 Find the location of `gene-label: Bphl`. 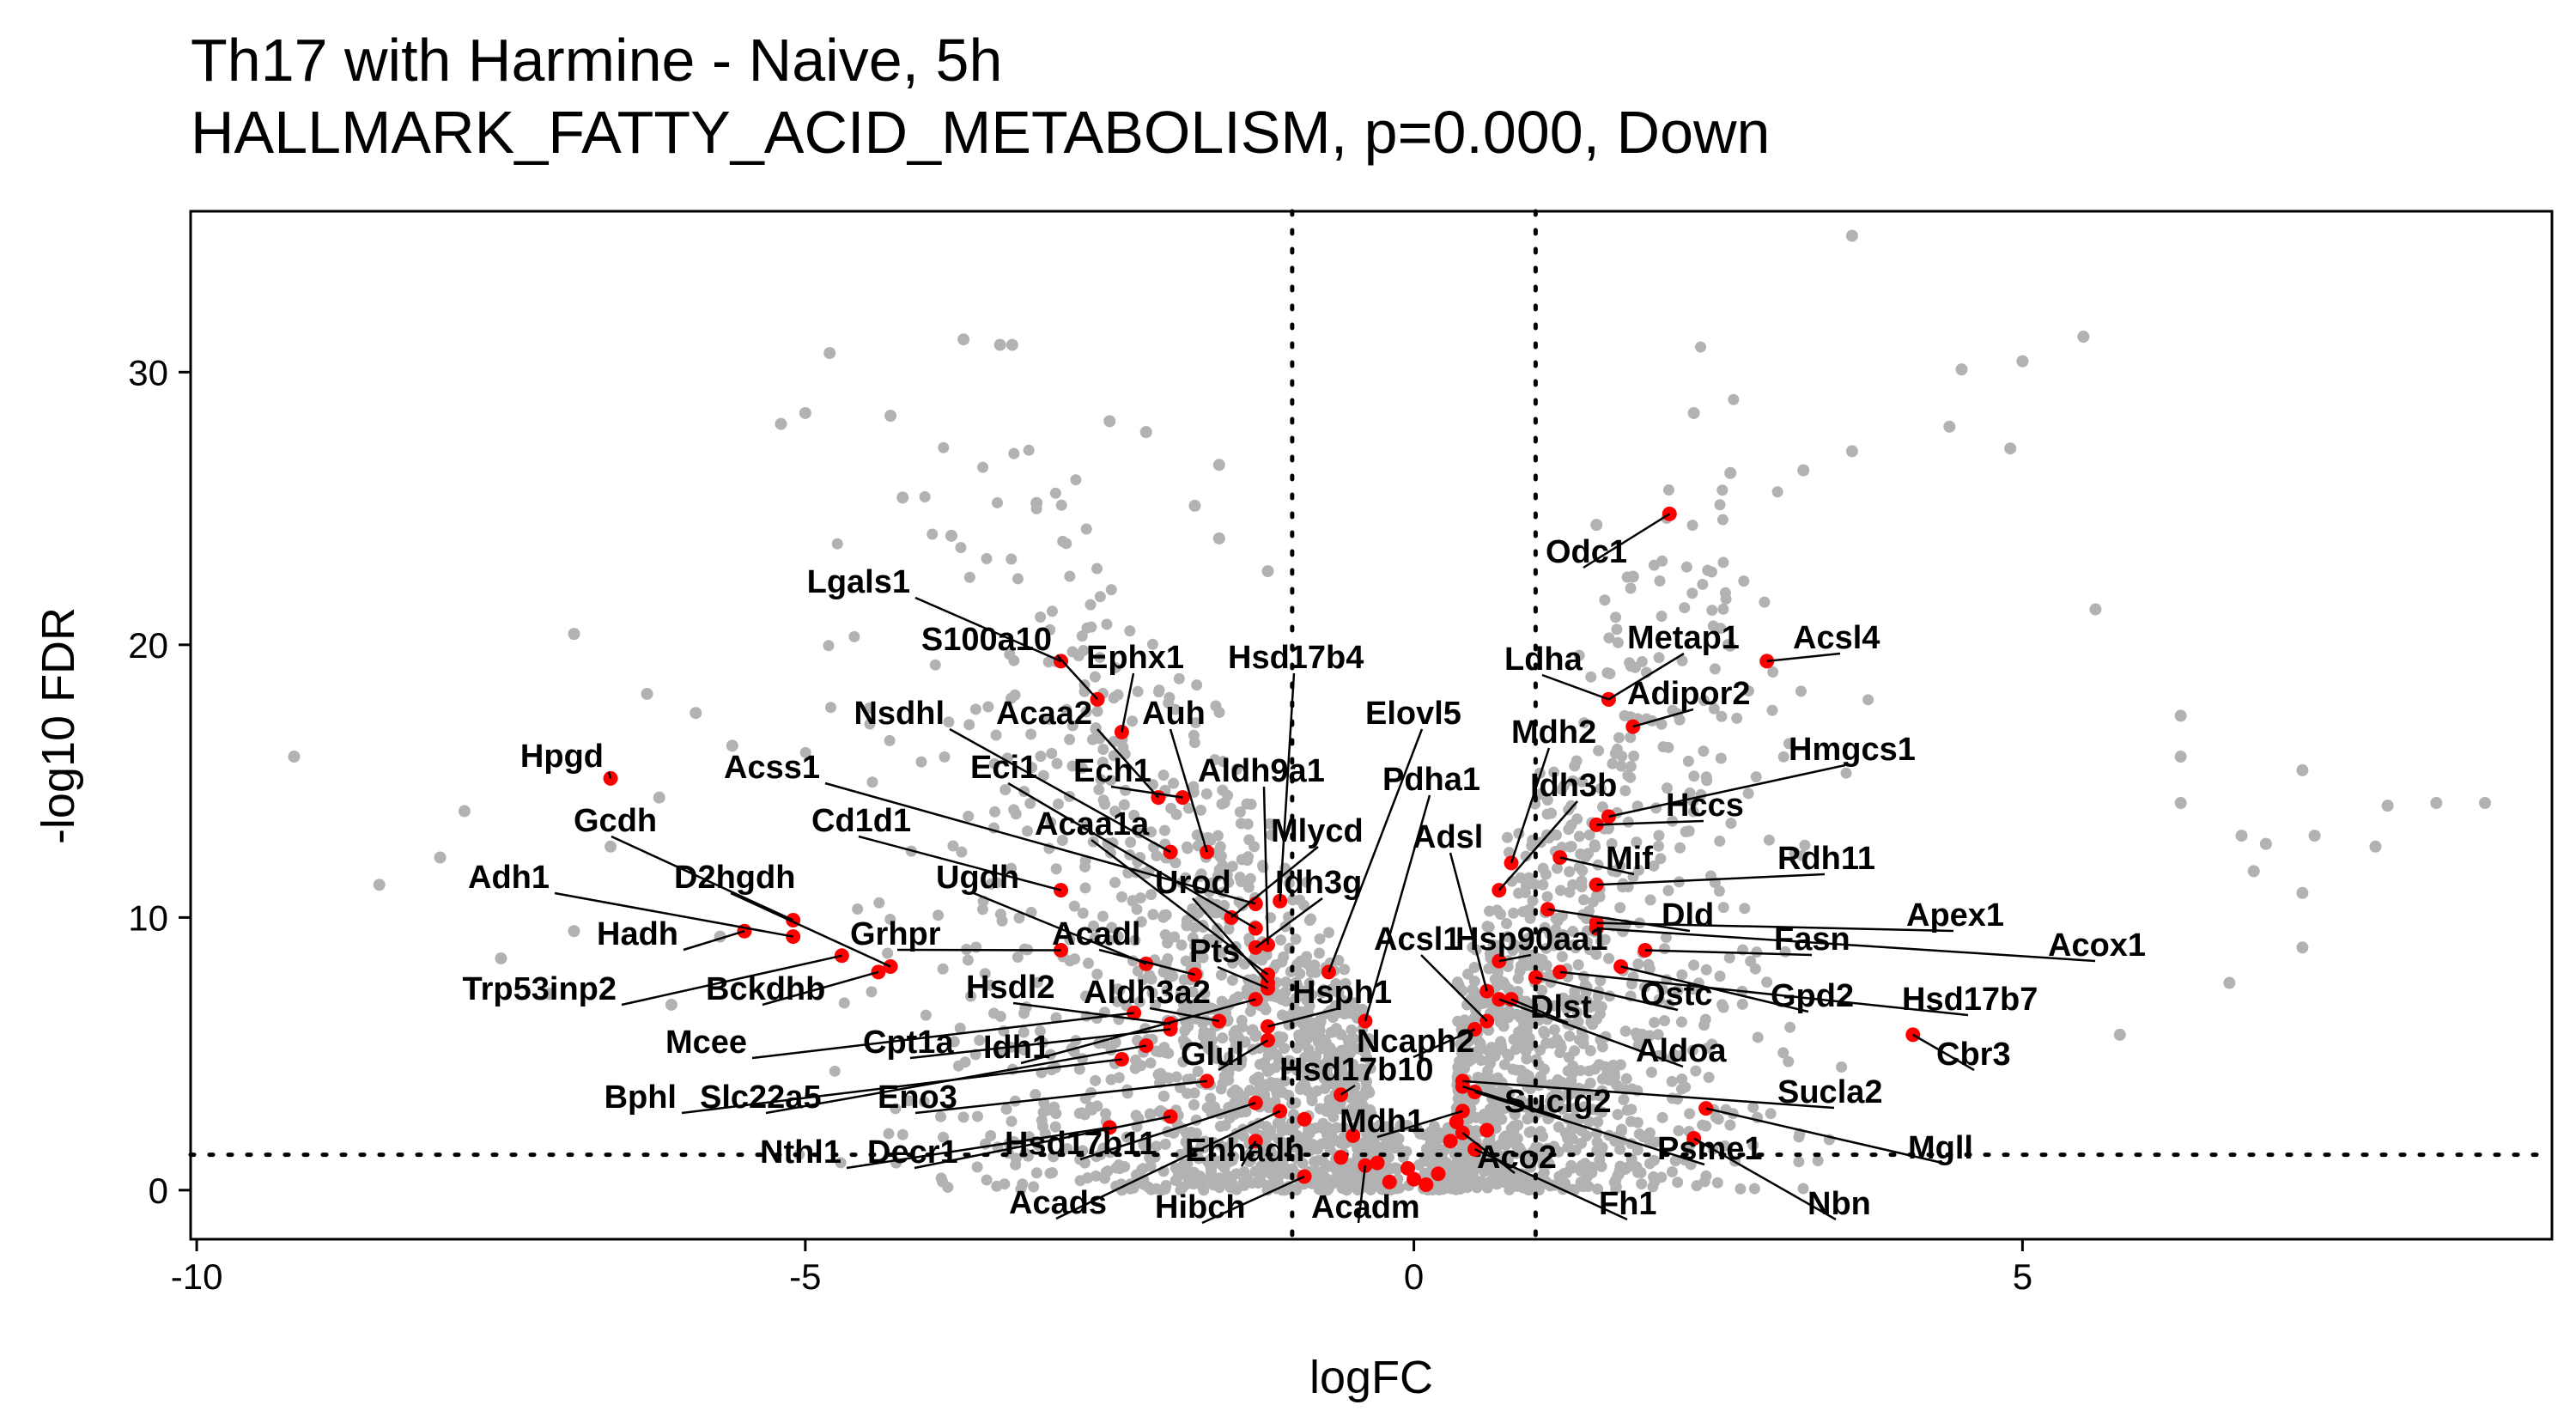

gene-label: Bphl is located at coordinates (641, 1097).